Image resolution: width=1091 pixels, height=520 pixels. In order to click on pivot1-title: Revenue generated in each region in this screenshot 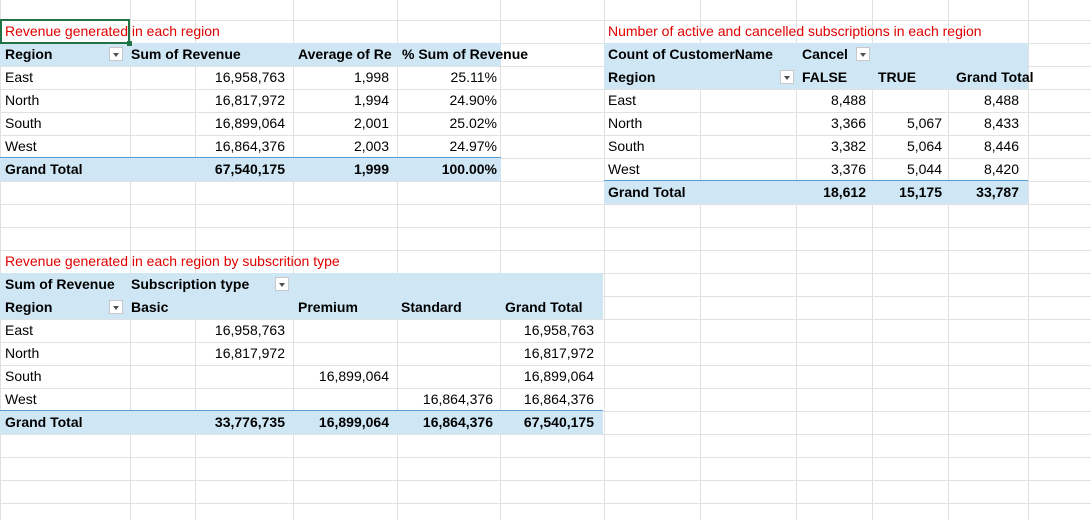, I will do `click(112, 31)`.